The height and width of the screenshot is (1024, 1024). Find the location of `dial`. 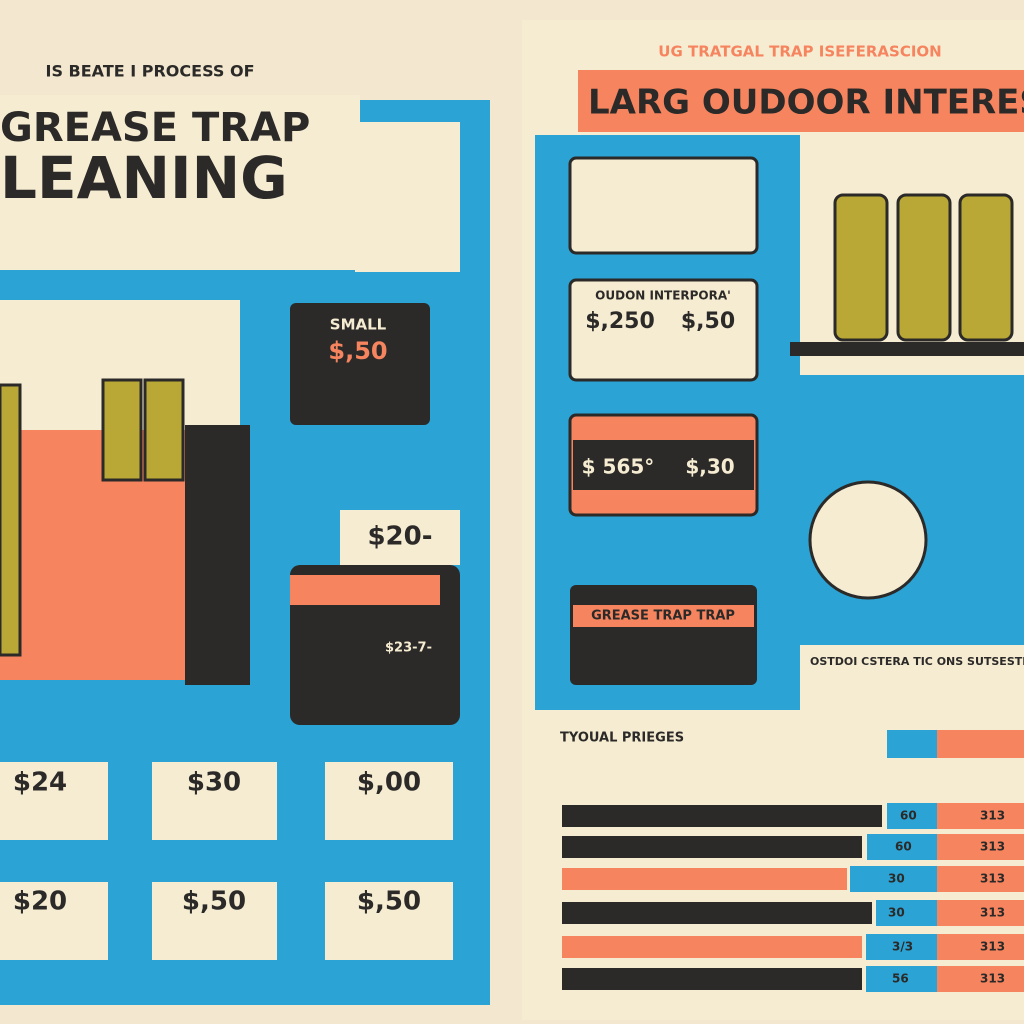

dial is located at coordinates (868, 540).